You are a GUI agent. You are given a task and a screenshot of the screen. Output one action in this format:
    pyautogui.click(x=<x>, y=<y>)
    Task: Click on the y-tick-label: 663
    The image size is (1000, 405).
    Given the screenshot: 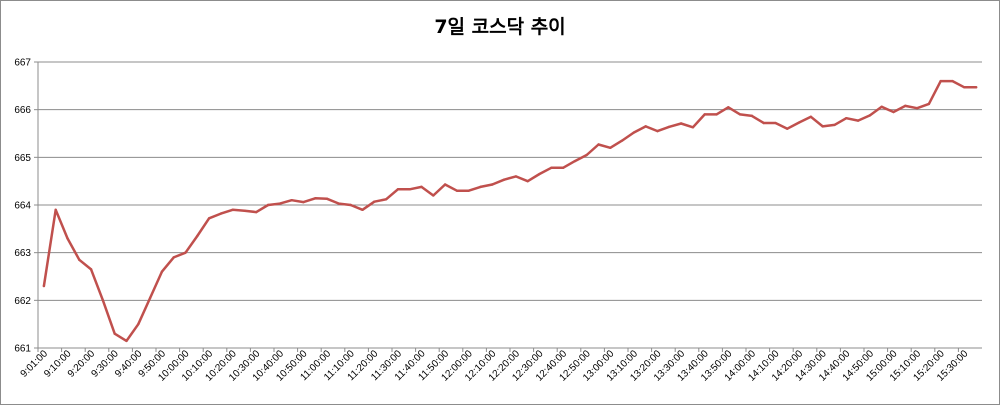 What is the action you would take?
    pyautogui.click(x=22, y=253)
    